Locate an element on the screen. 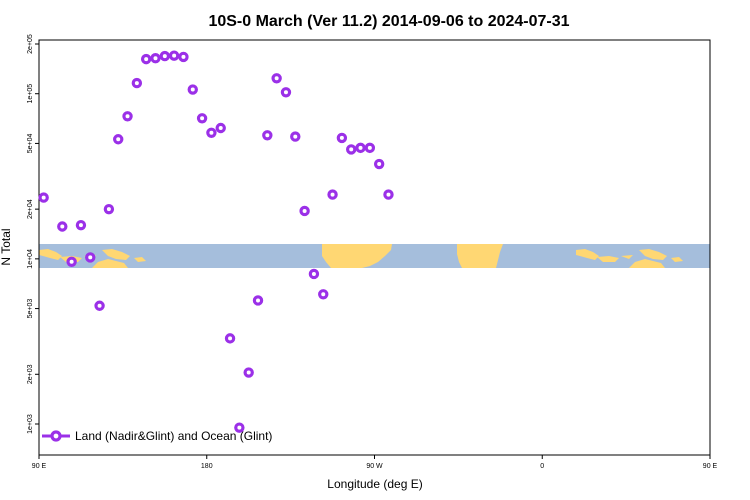 This screenshot has width=750, height=500. legend: Land (Nadir&Glint) and Ocean (Glint) is located at coordinates (157, 436).